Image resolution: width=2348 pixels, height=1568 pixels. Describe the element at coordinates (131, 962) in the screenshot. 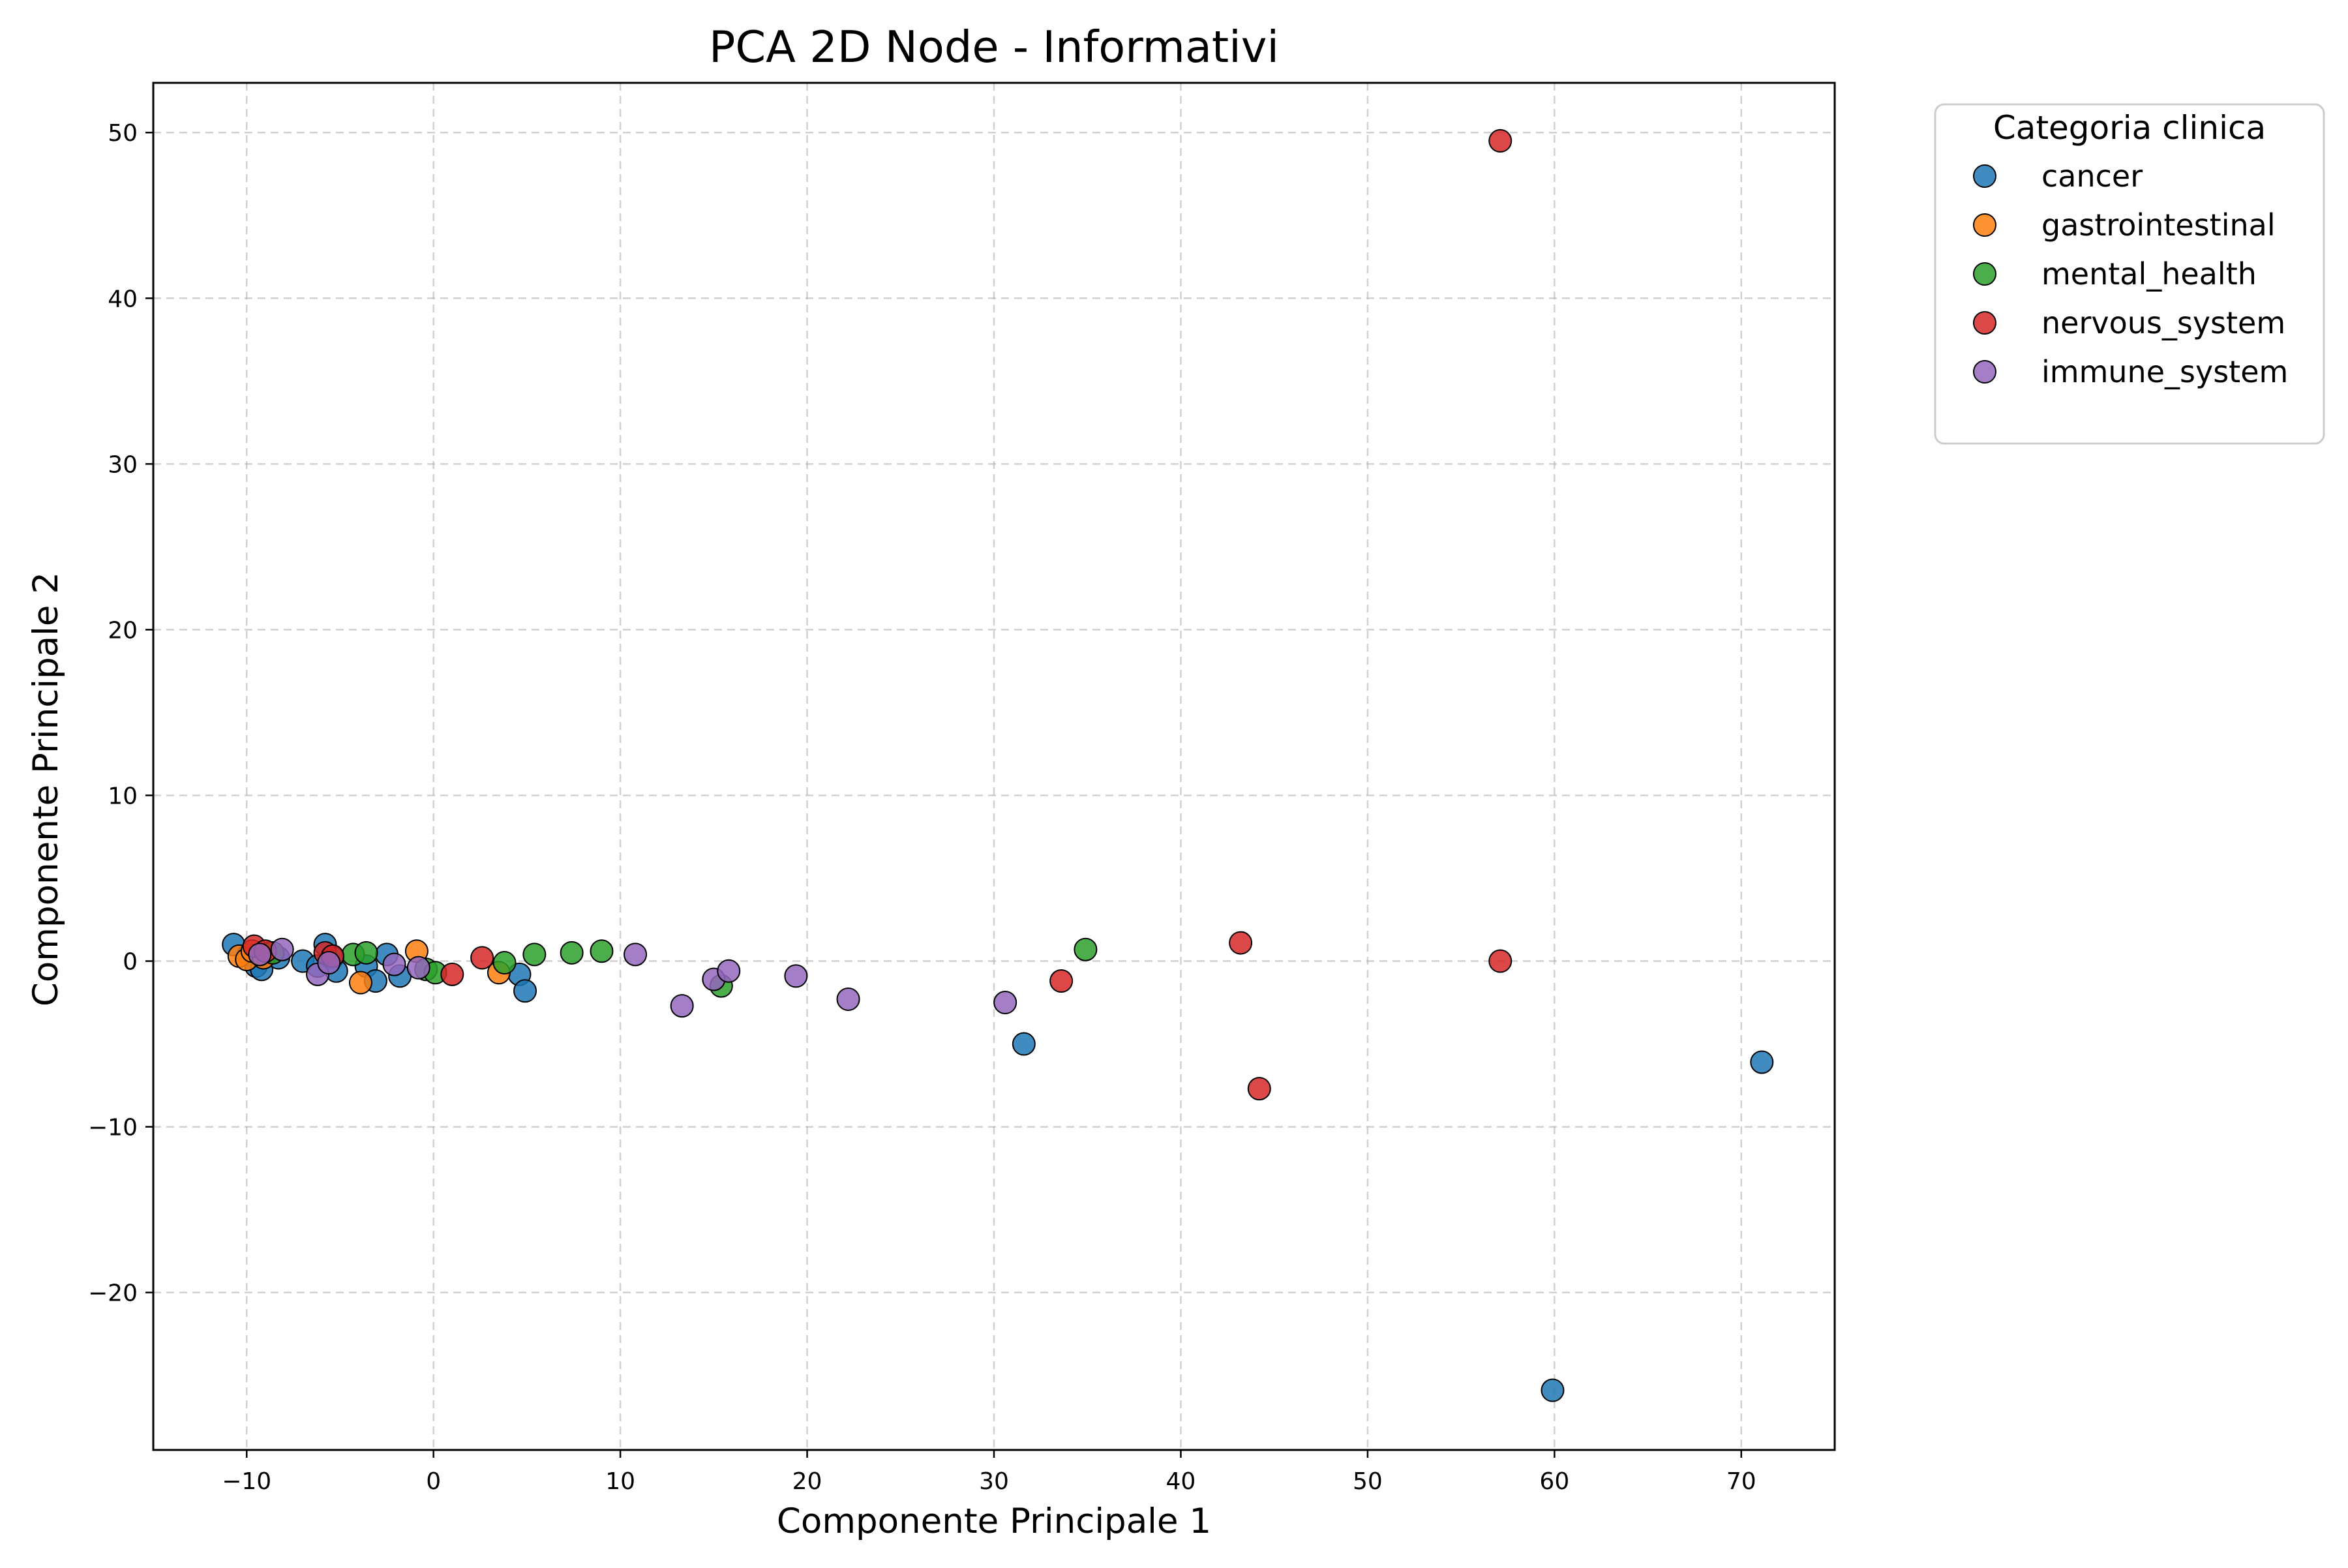

I see `y-tick-label: 0` at that location.